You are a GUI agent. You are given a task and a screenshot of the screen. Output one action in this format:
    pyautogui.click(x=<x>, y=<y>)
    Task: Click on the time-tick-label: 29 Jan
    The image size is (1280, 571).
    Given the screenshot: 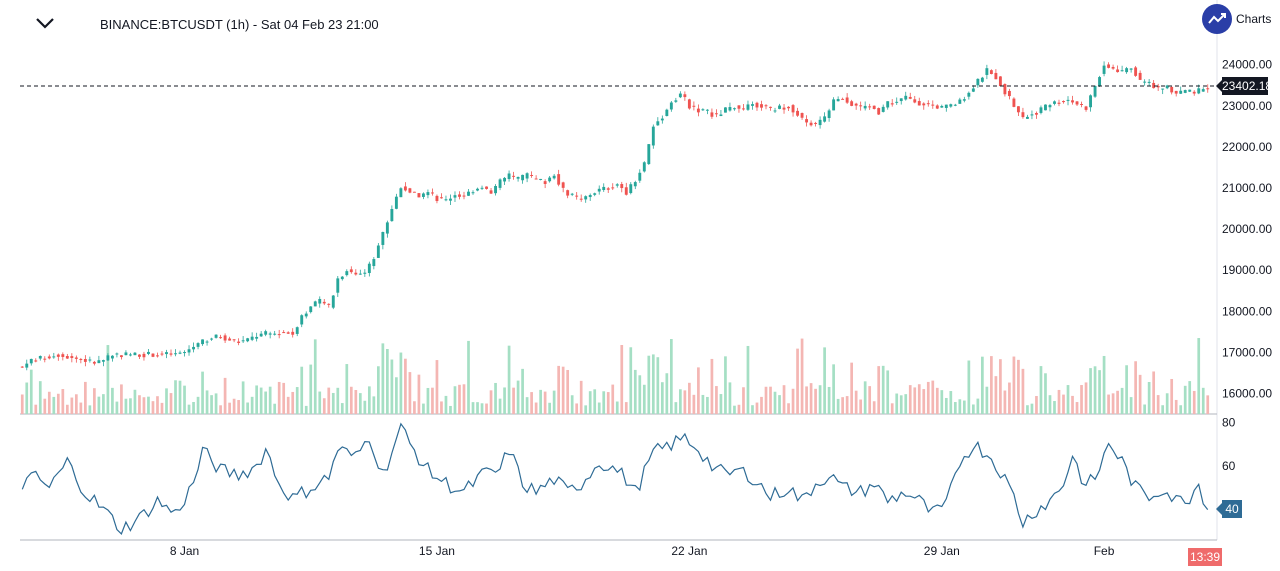 What is the action you would take?
    pyautogui.click(x=942, y=551)
    